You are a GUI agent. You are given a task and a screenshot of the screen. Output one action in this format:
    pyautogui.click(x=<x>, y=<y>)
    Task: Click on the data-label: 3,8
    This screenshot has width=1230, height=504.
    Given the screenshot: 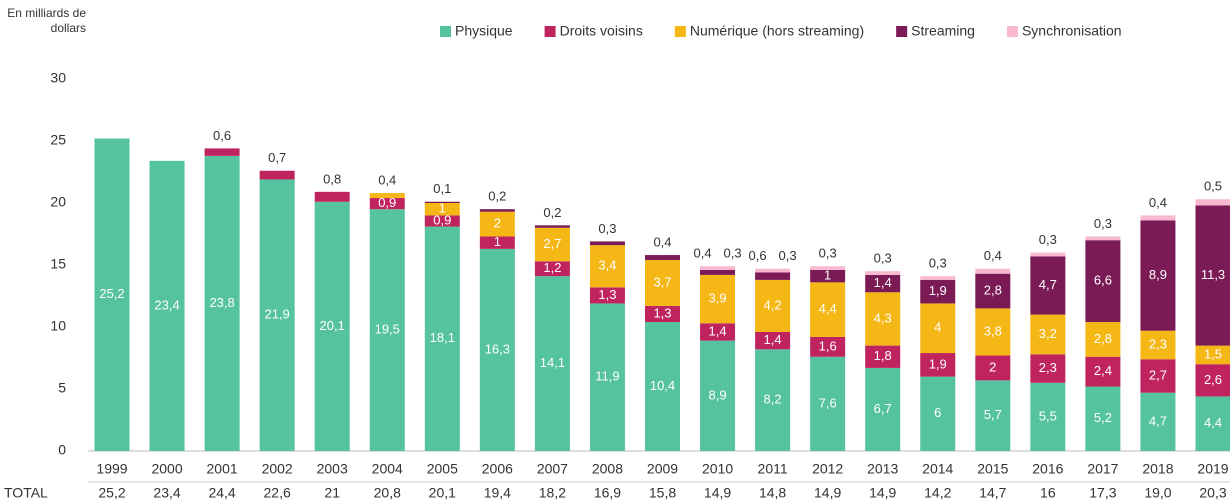 What is the action you would take?
    pyautogui.click(x=993, y=330)
    